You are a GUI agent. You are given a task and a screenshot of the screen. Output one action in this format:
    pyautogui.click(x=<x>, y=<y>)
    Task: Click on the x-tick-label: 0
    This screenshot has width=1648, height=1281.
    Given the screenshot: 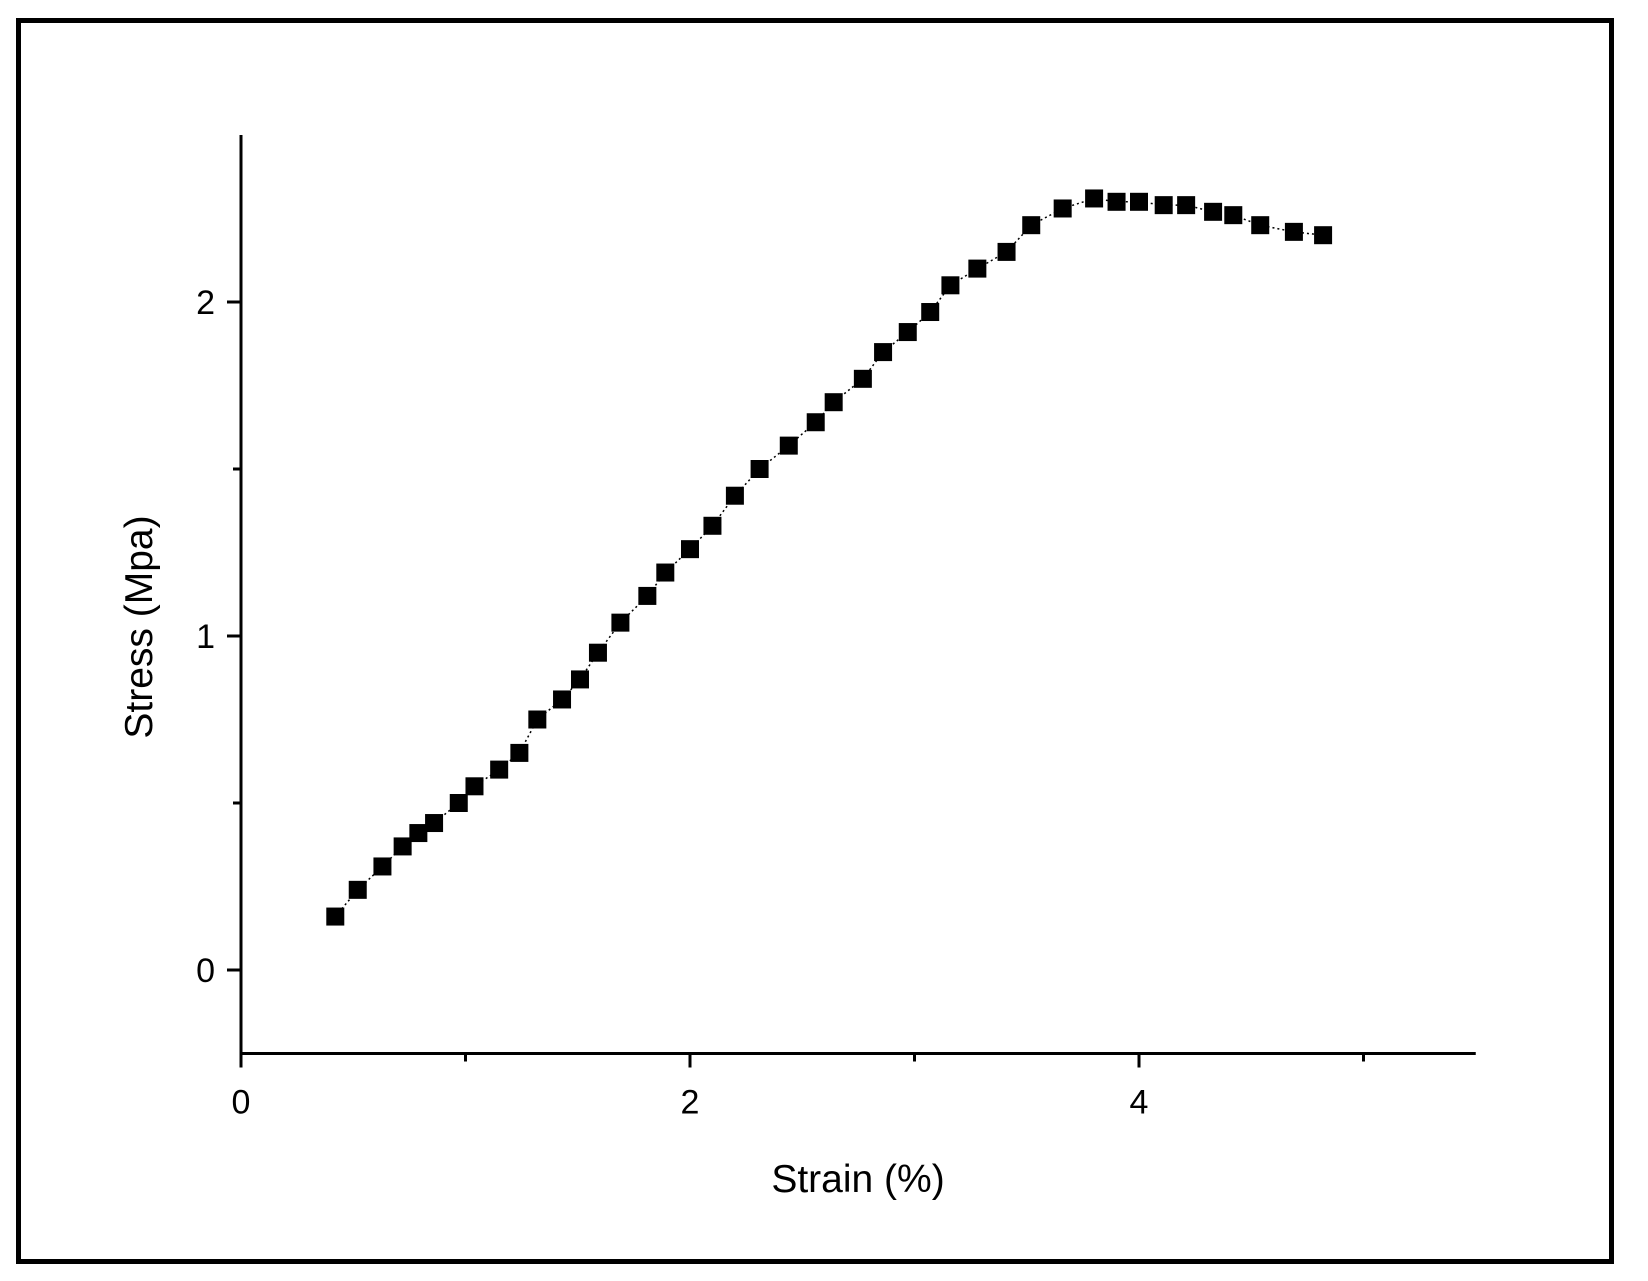 What is the action you would take?
    pyautogui.click(x=241, y=1103)
    